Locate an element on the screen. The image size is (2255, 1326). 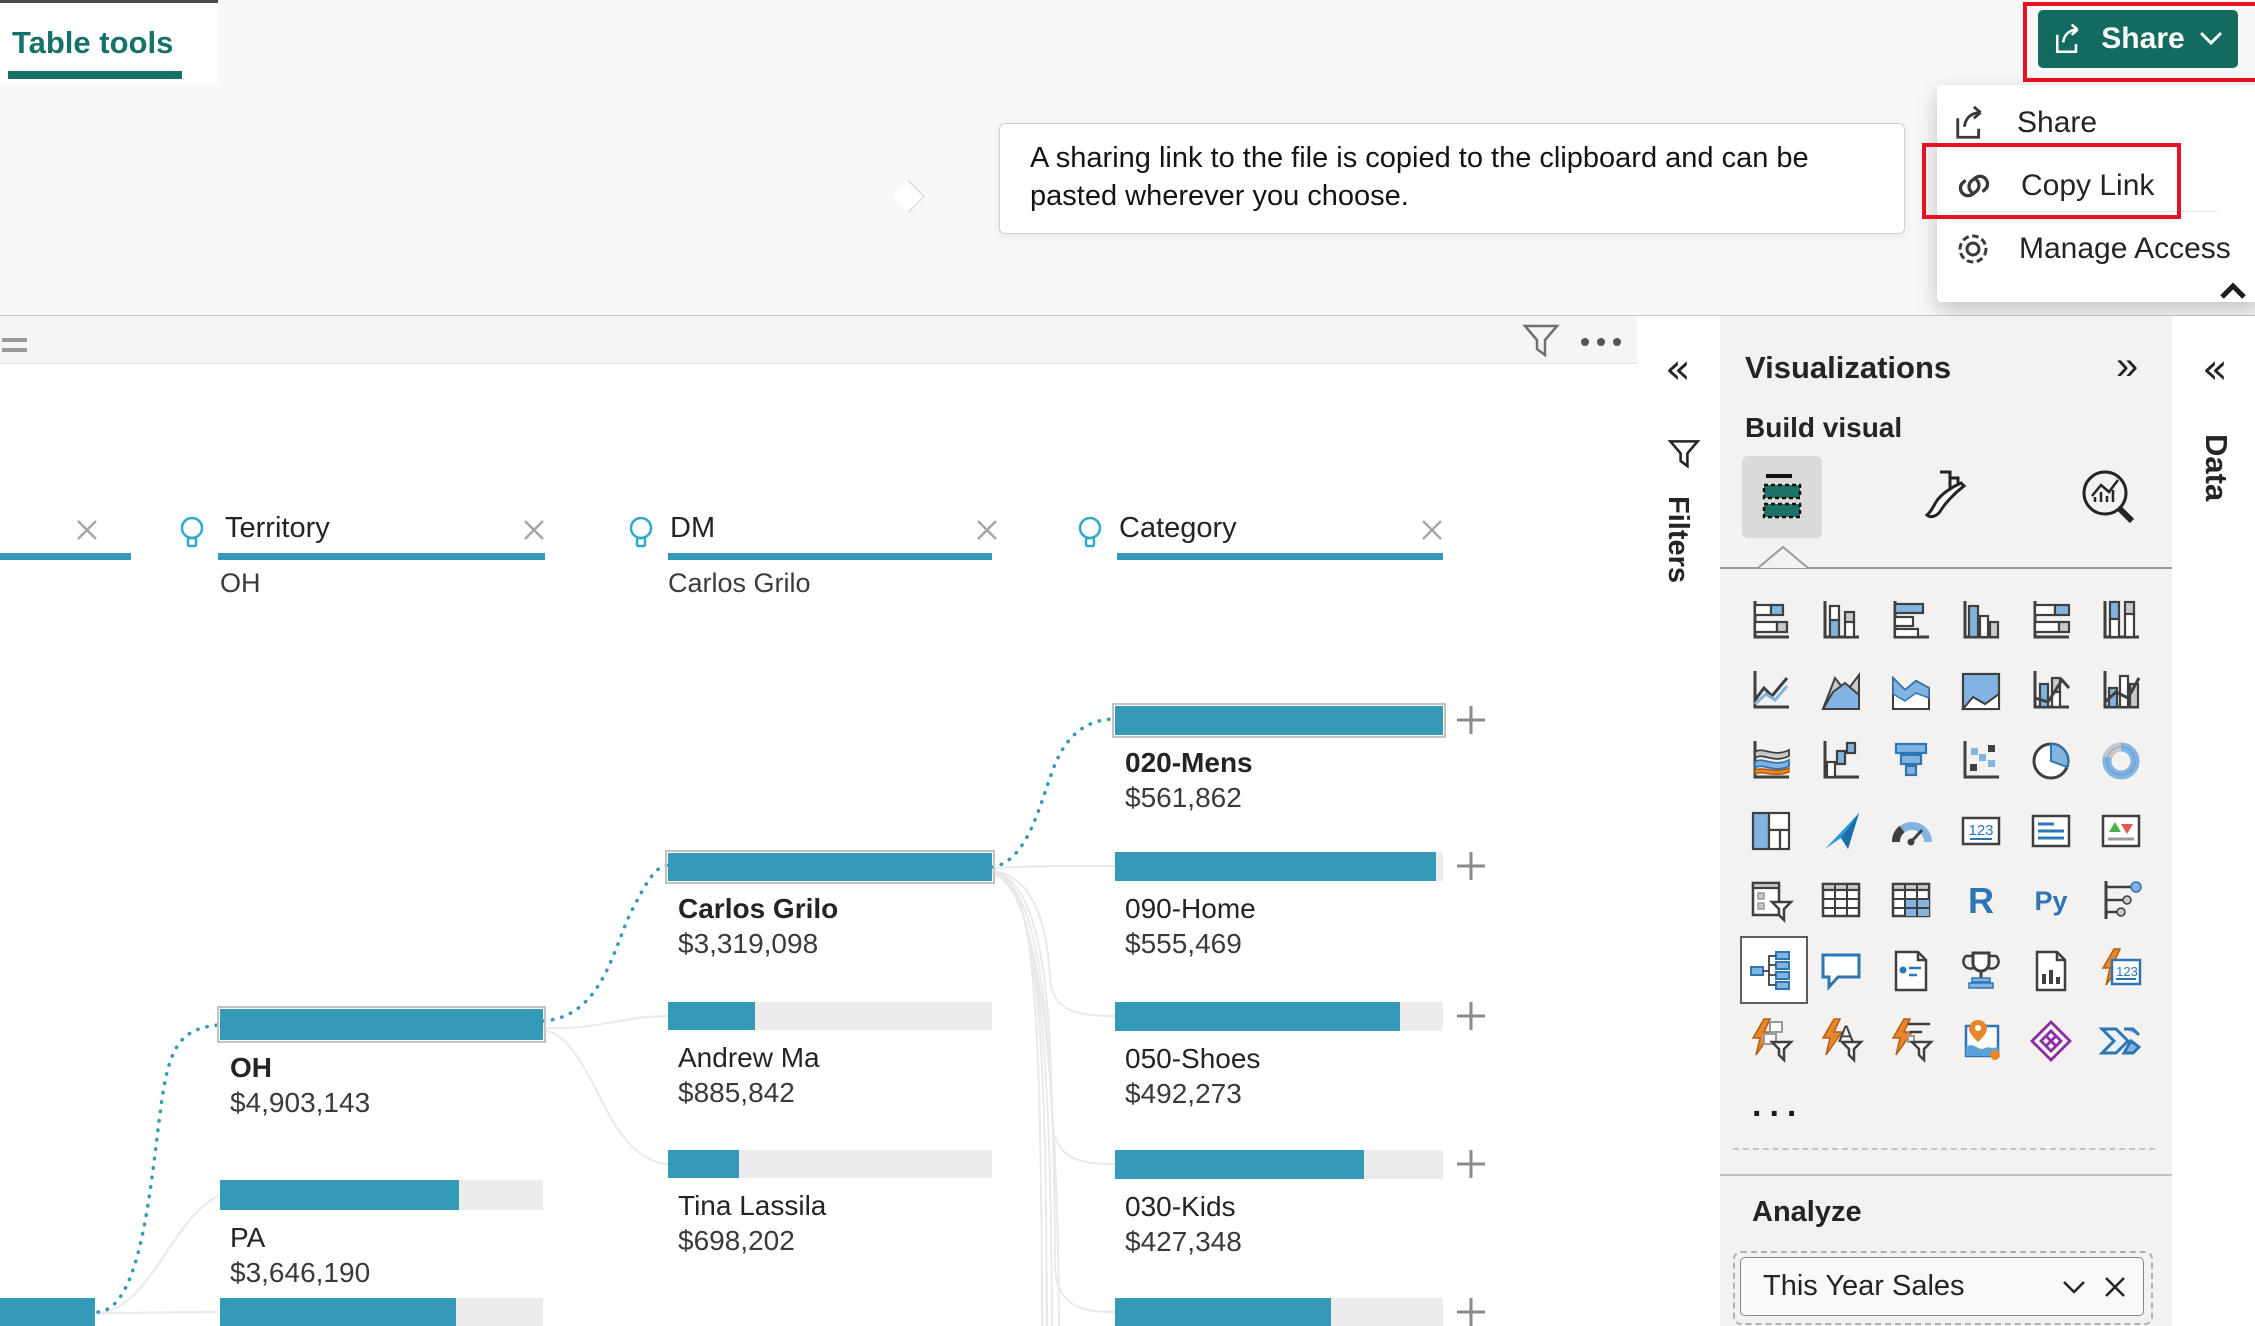
menu-item-label: Manage Access is located at coordinates (2125, 248).